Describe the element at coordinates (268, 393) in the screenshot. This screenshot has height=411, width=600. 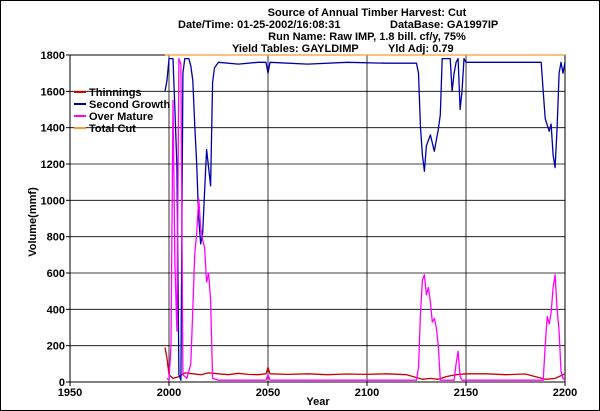
I see `x-tick-label: 2050` at that location.